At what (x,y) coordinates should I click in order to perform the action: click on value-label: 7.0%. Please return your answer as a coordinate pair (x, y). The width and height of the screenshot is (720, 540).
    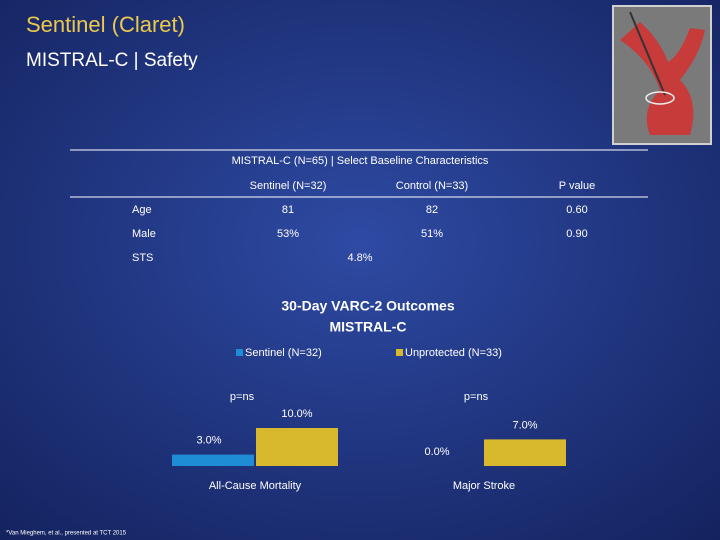
    Looking at the image, I should click on (524, 425).